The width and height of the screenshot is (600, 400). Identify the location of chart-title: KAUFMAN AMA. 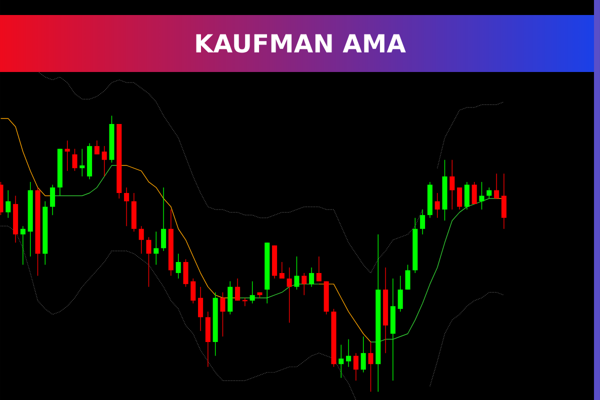
(301, 43).